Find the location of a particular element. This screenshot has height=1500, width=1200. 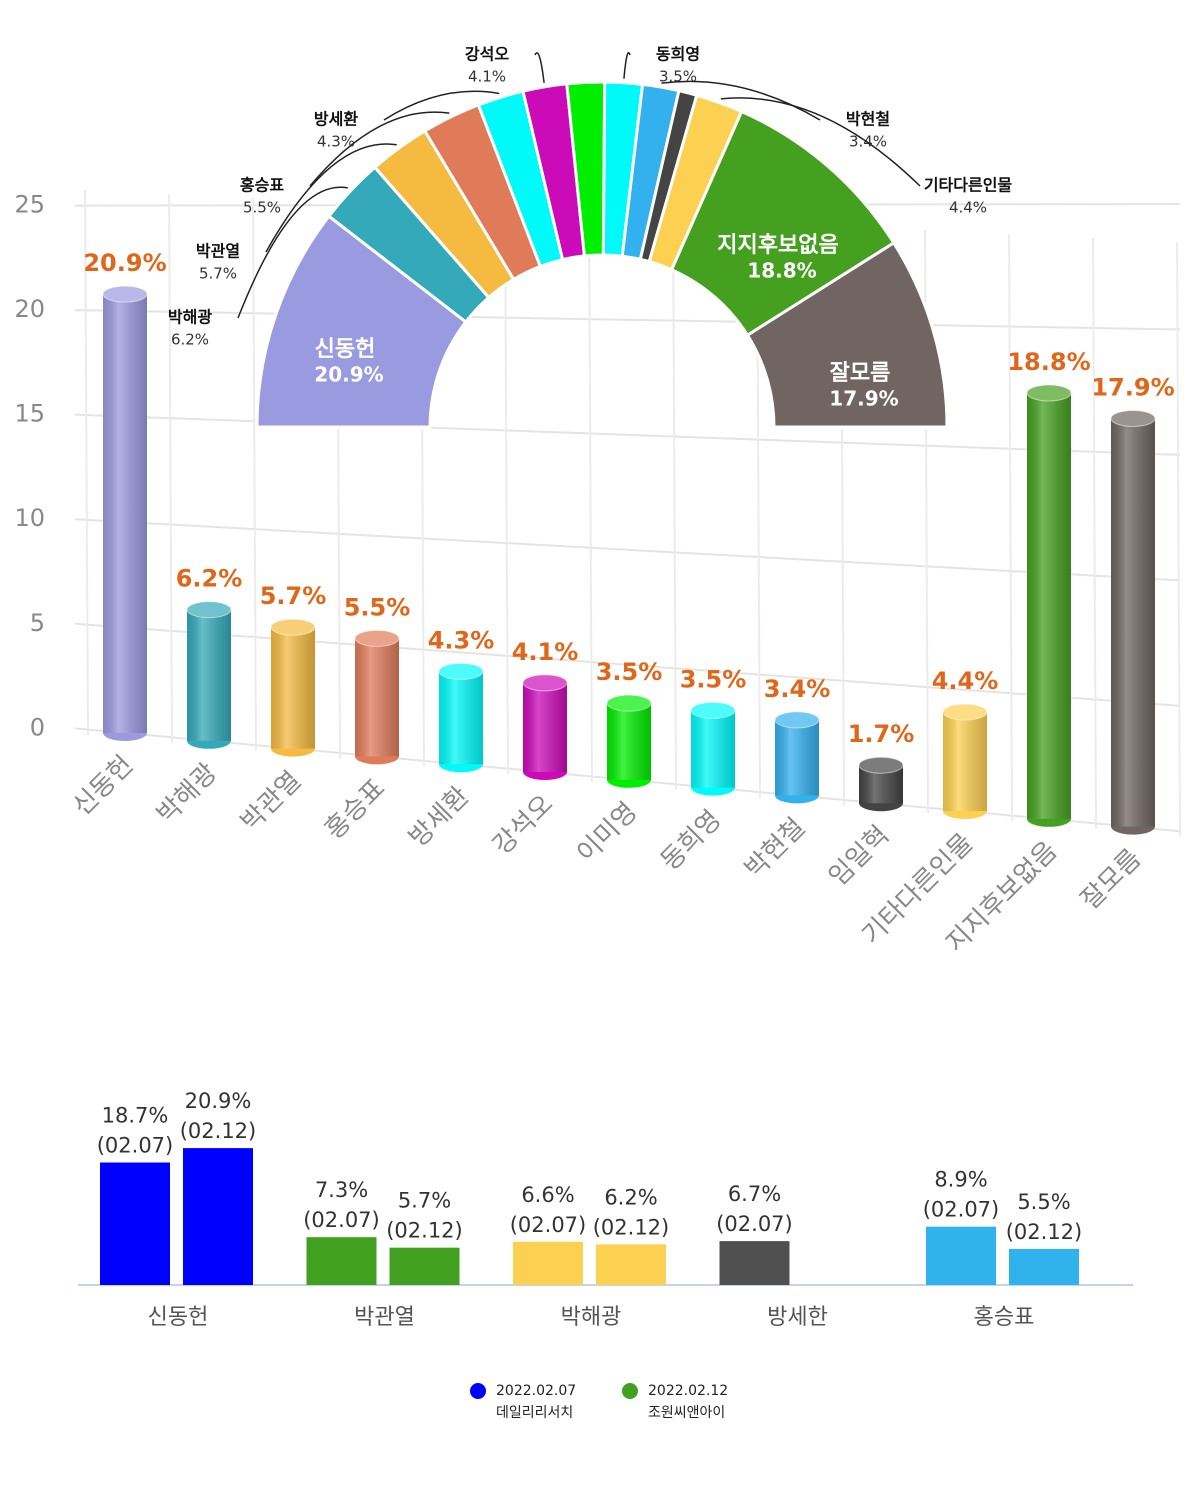

value-label: 1.7% is located at coordinates (881, 734).